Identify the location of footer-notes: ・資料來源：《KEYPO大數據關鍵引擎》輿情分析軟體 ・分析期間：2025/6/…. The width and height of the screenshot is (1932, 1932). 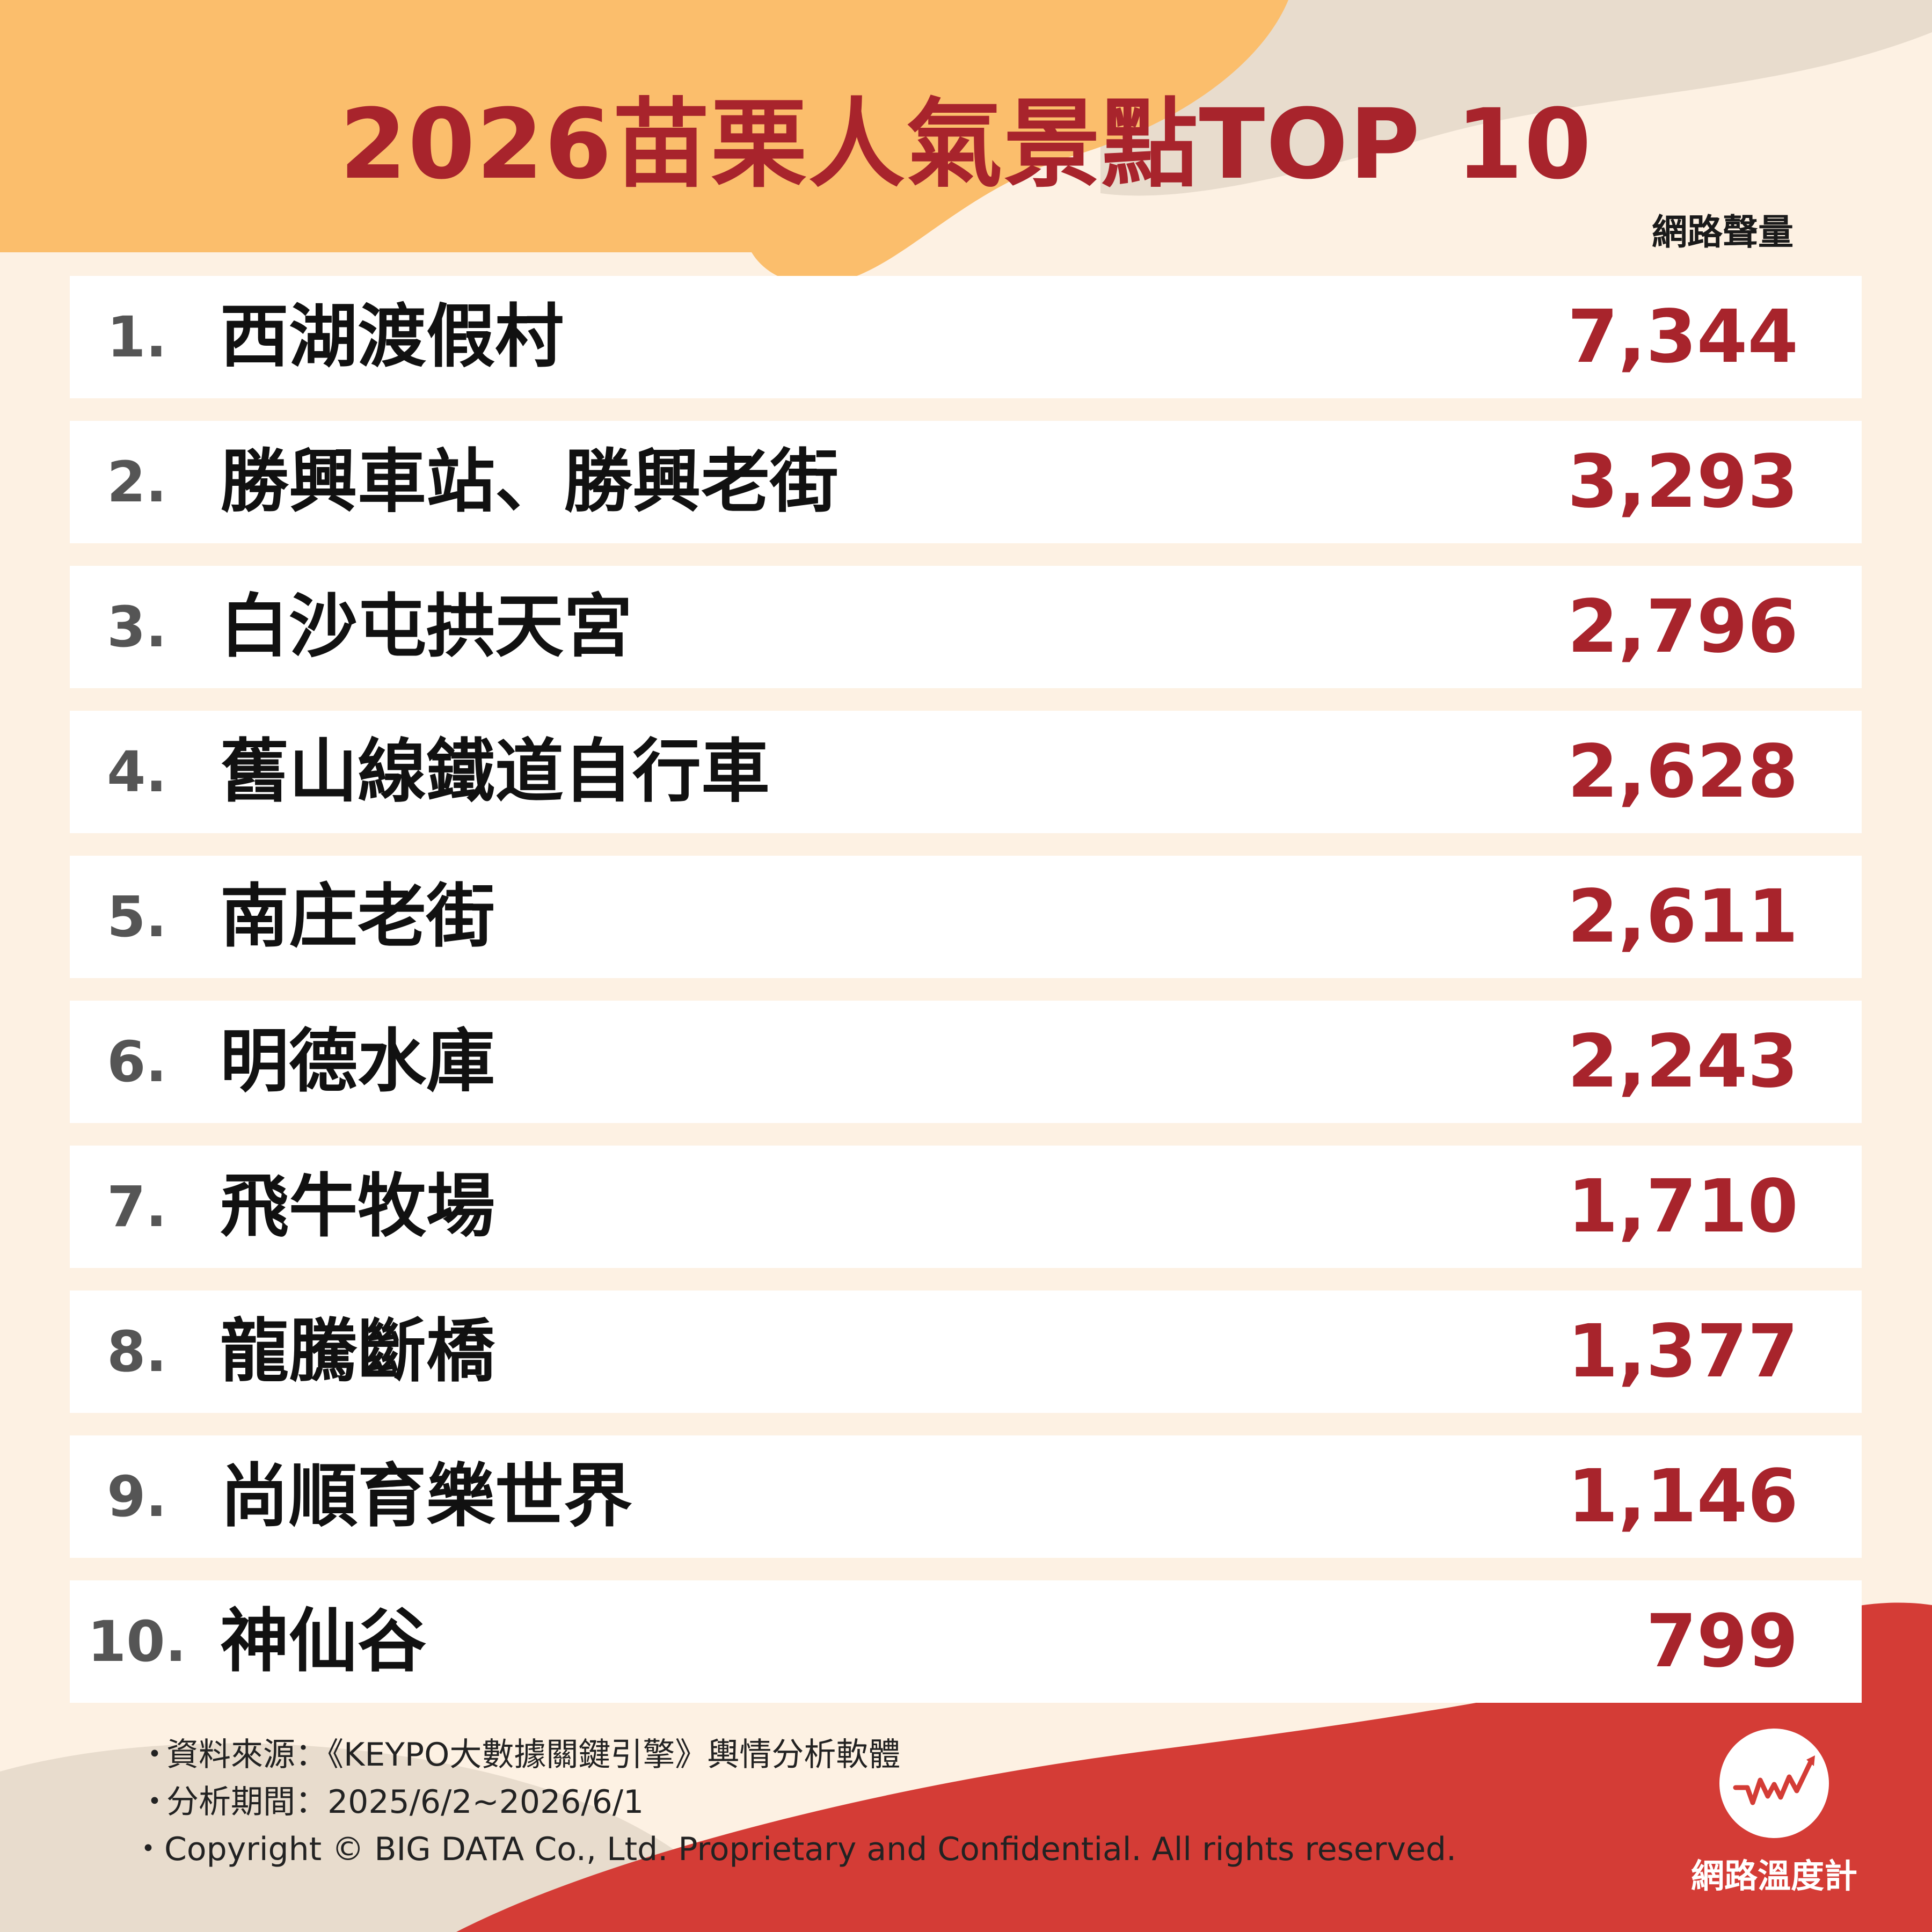
(794, 1802).